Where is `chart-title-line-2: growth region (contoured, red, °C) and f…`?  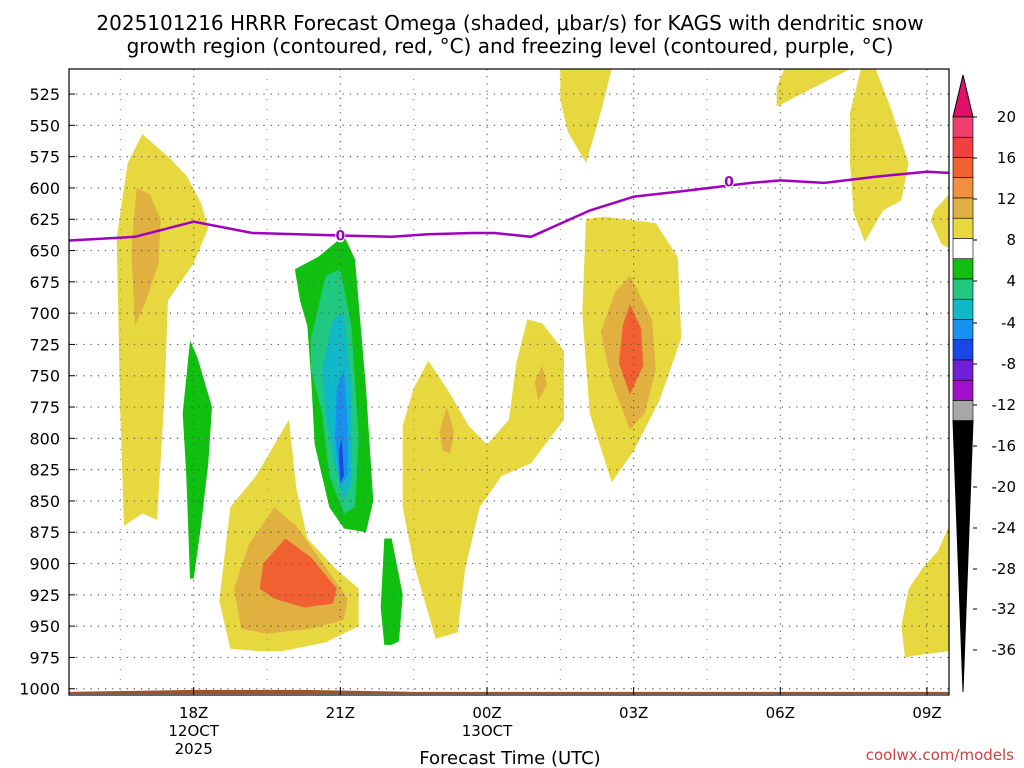
chart-title-line-2: growth region (contoured, red, °C) and f… is located at coordinates (510, 46).